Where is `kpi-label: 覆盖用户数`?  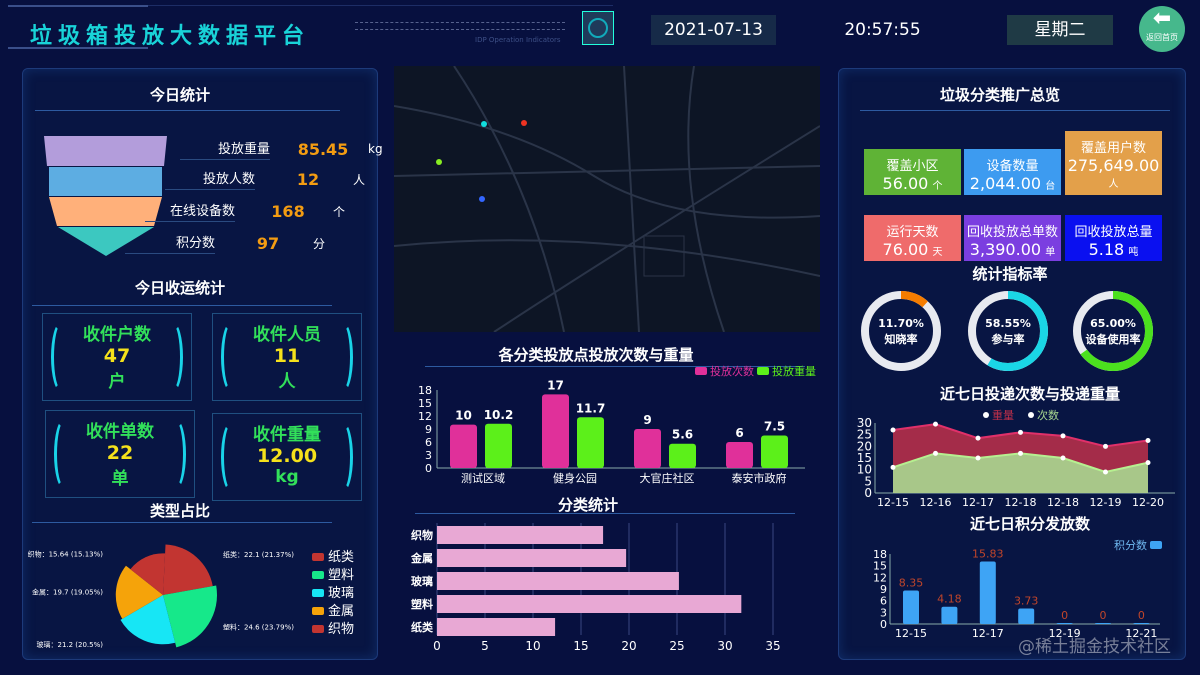
kpi-label: 覆盖用户数 is located at coordinates (1113, 148).